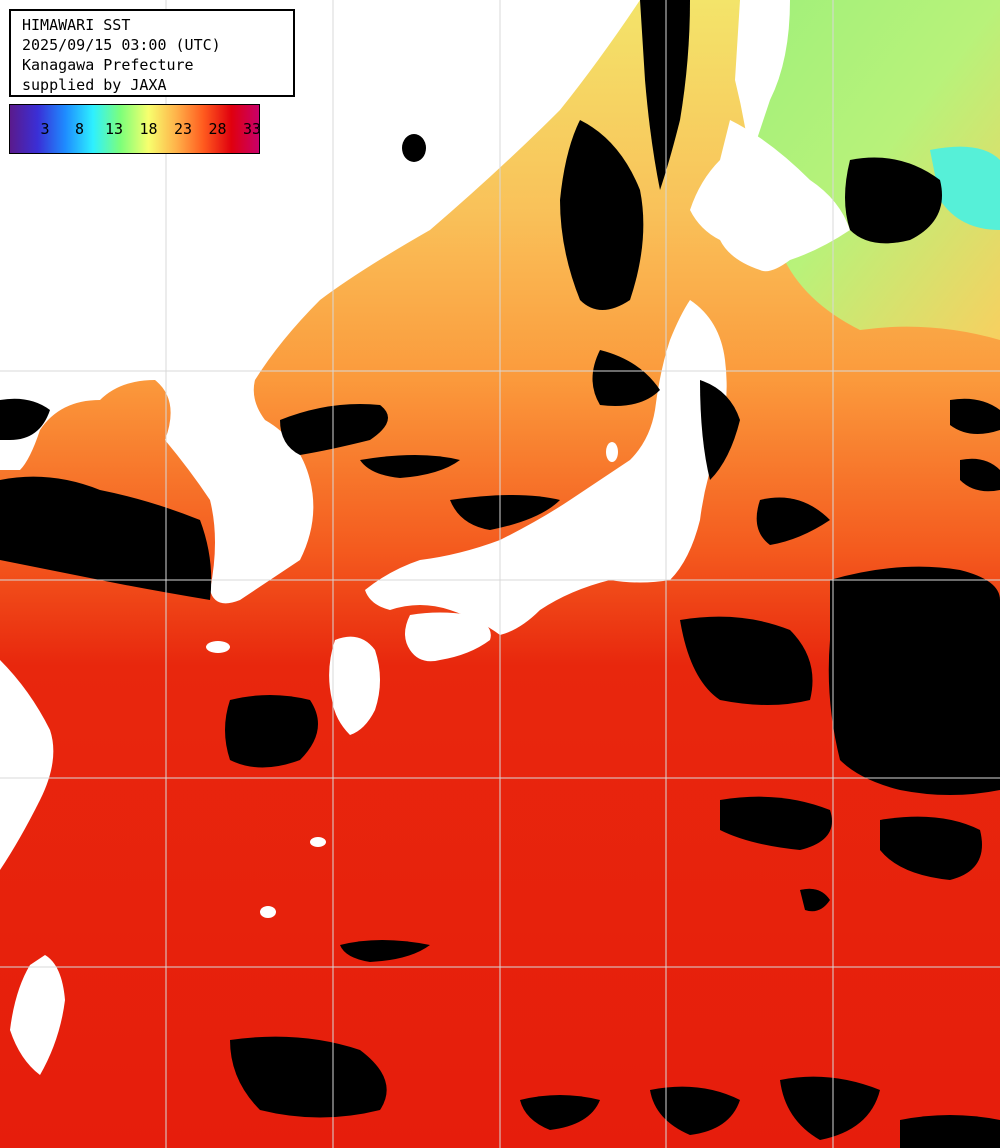  I want to click on colorbar-ticks: 3 8 13 18 23 28 33, so click(136, 129).